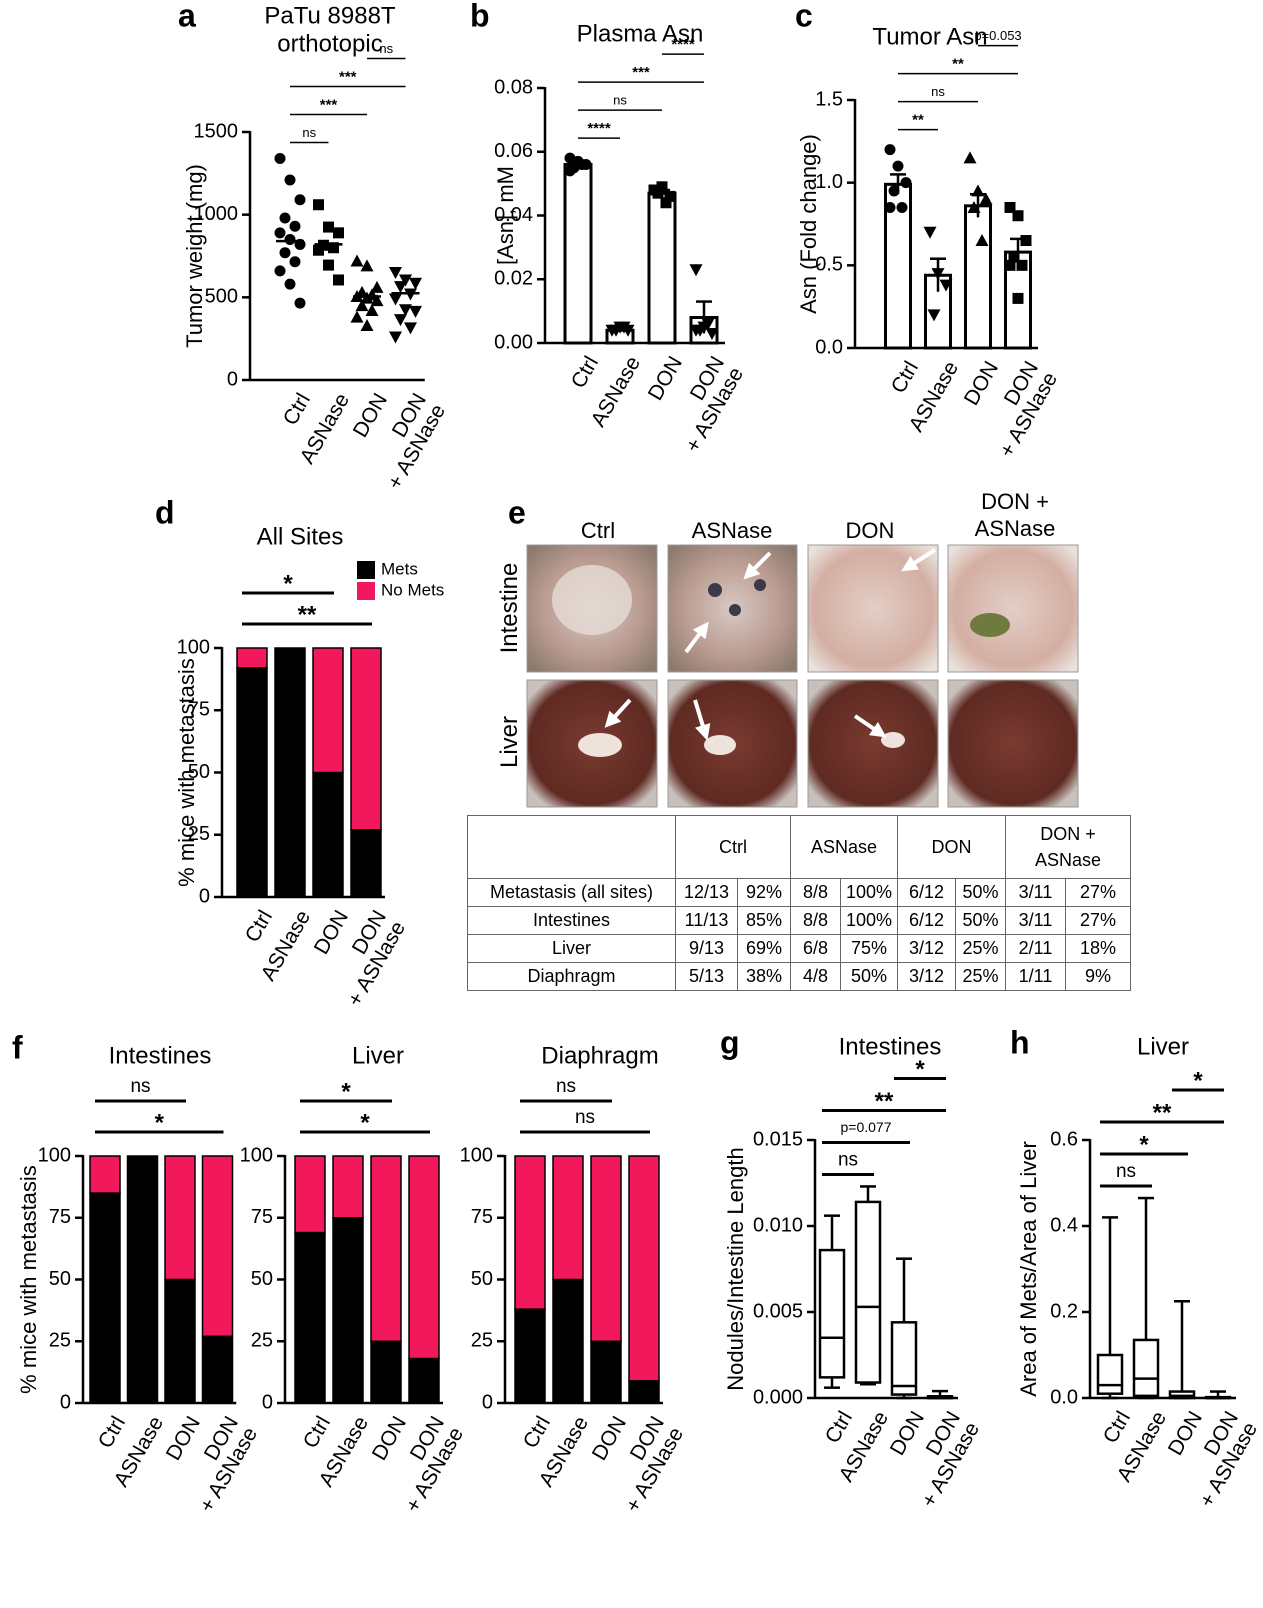 Image resolution: width=1263 pixels, height=1608 pixels. Describe the element at coordinates (599, 1055) in the screenshot. I see `chart-title: Diaphragm` at that location.